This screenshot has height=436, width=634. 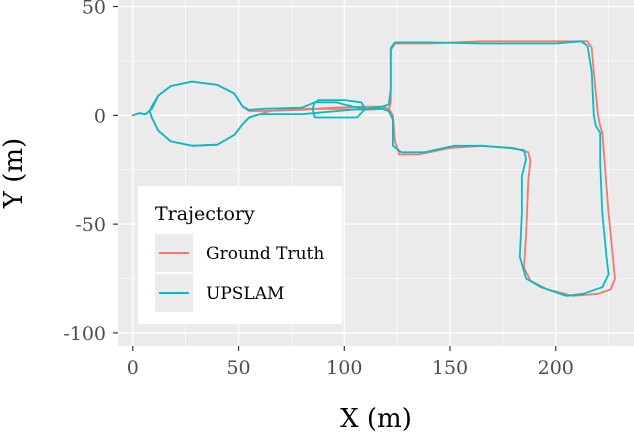 What do you see at coordinates (100, 116) in the screenshot?
I see `y-tick-label: 0` at bounding box center [100, 116].